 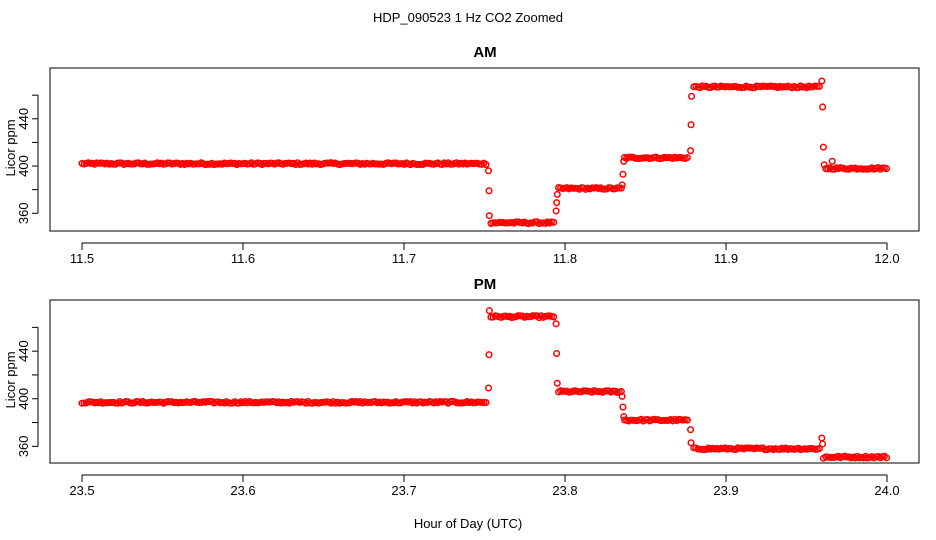 I want to click on x-tick-label: 11.7, so click(x=404, y=258).